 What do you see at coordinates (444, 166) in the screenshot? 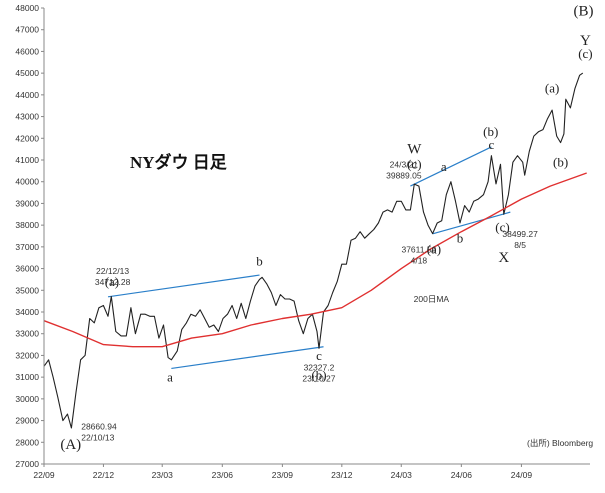
I see `wave-a-2024: a` at bounding box center [444, 166].